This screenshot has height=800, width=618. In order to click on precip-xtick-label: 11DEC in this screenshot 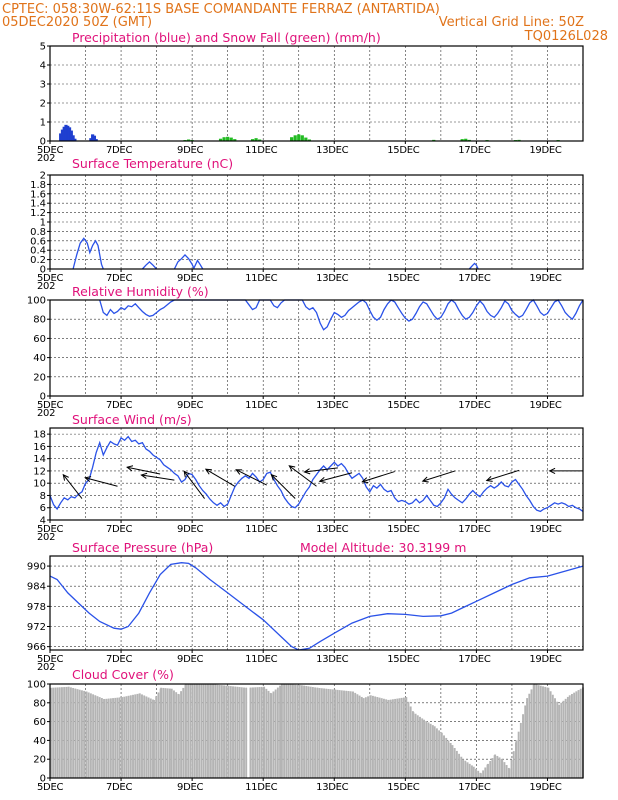, I will do `click(261, 150)`.